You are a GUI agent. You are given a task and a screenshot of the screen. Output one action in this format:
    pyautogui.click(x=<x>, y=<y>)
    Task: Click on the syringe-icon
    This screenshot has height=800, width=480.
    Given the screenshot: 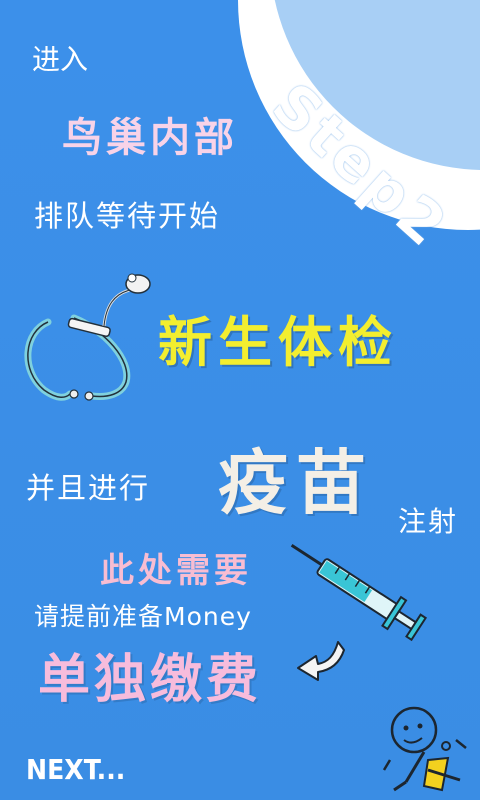 What is the action you would take?
    pyautogui.click(x=359, y=592)
    